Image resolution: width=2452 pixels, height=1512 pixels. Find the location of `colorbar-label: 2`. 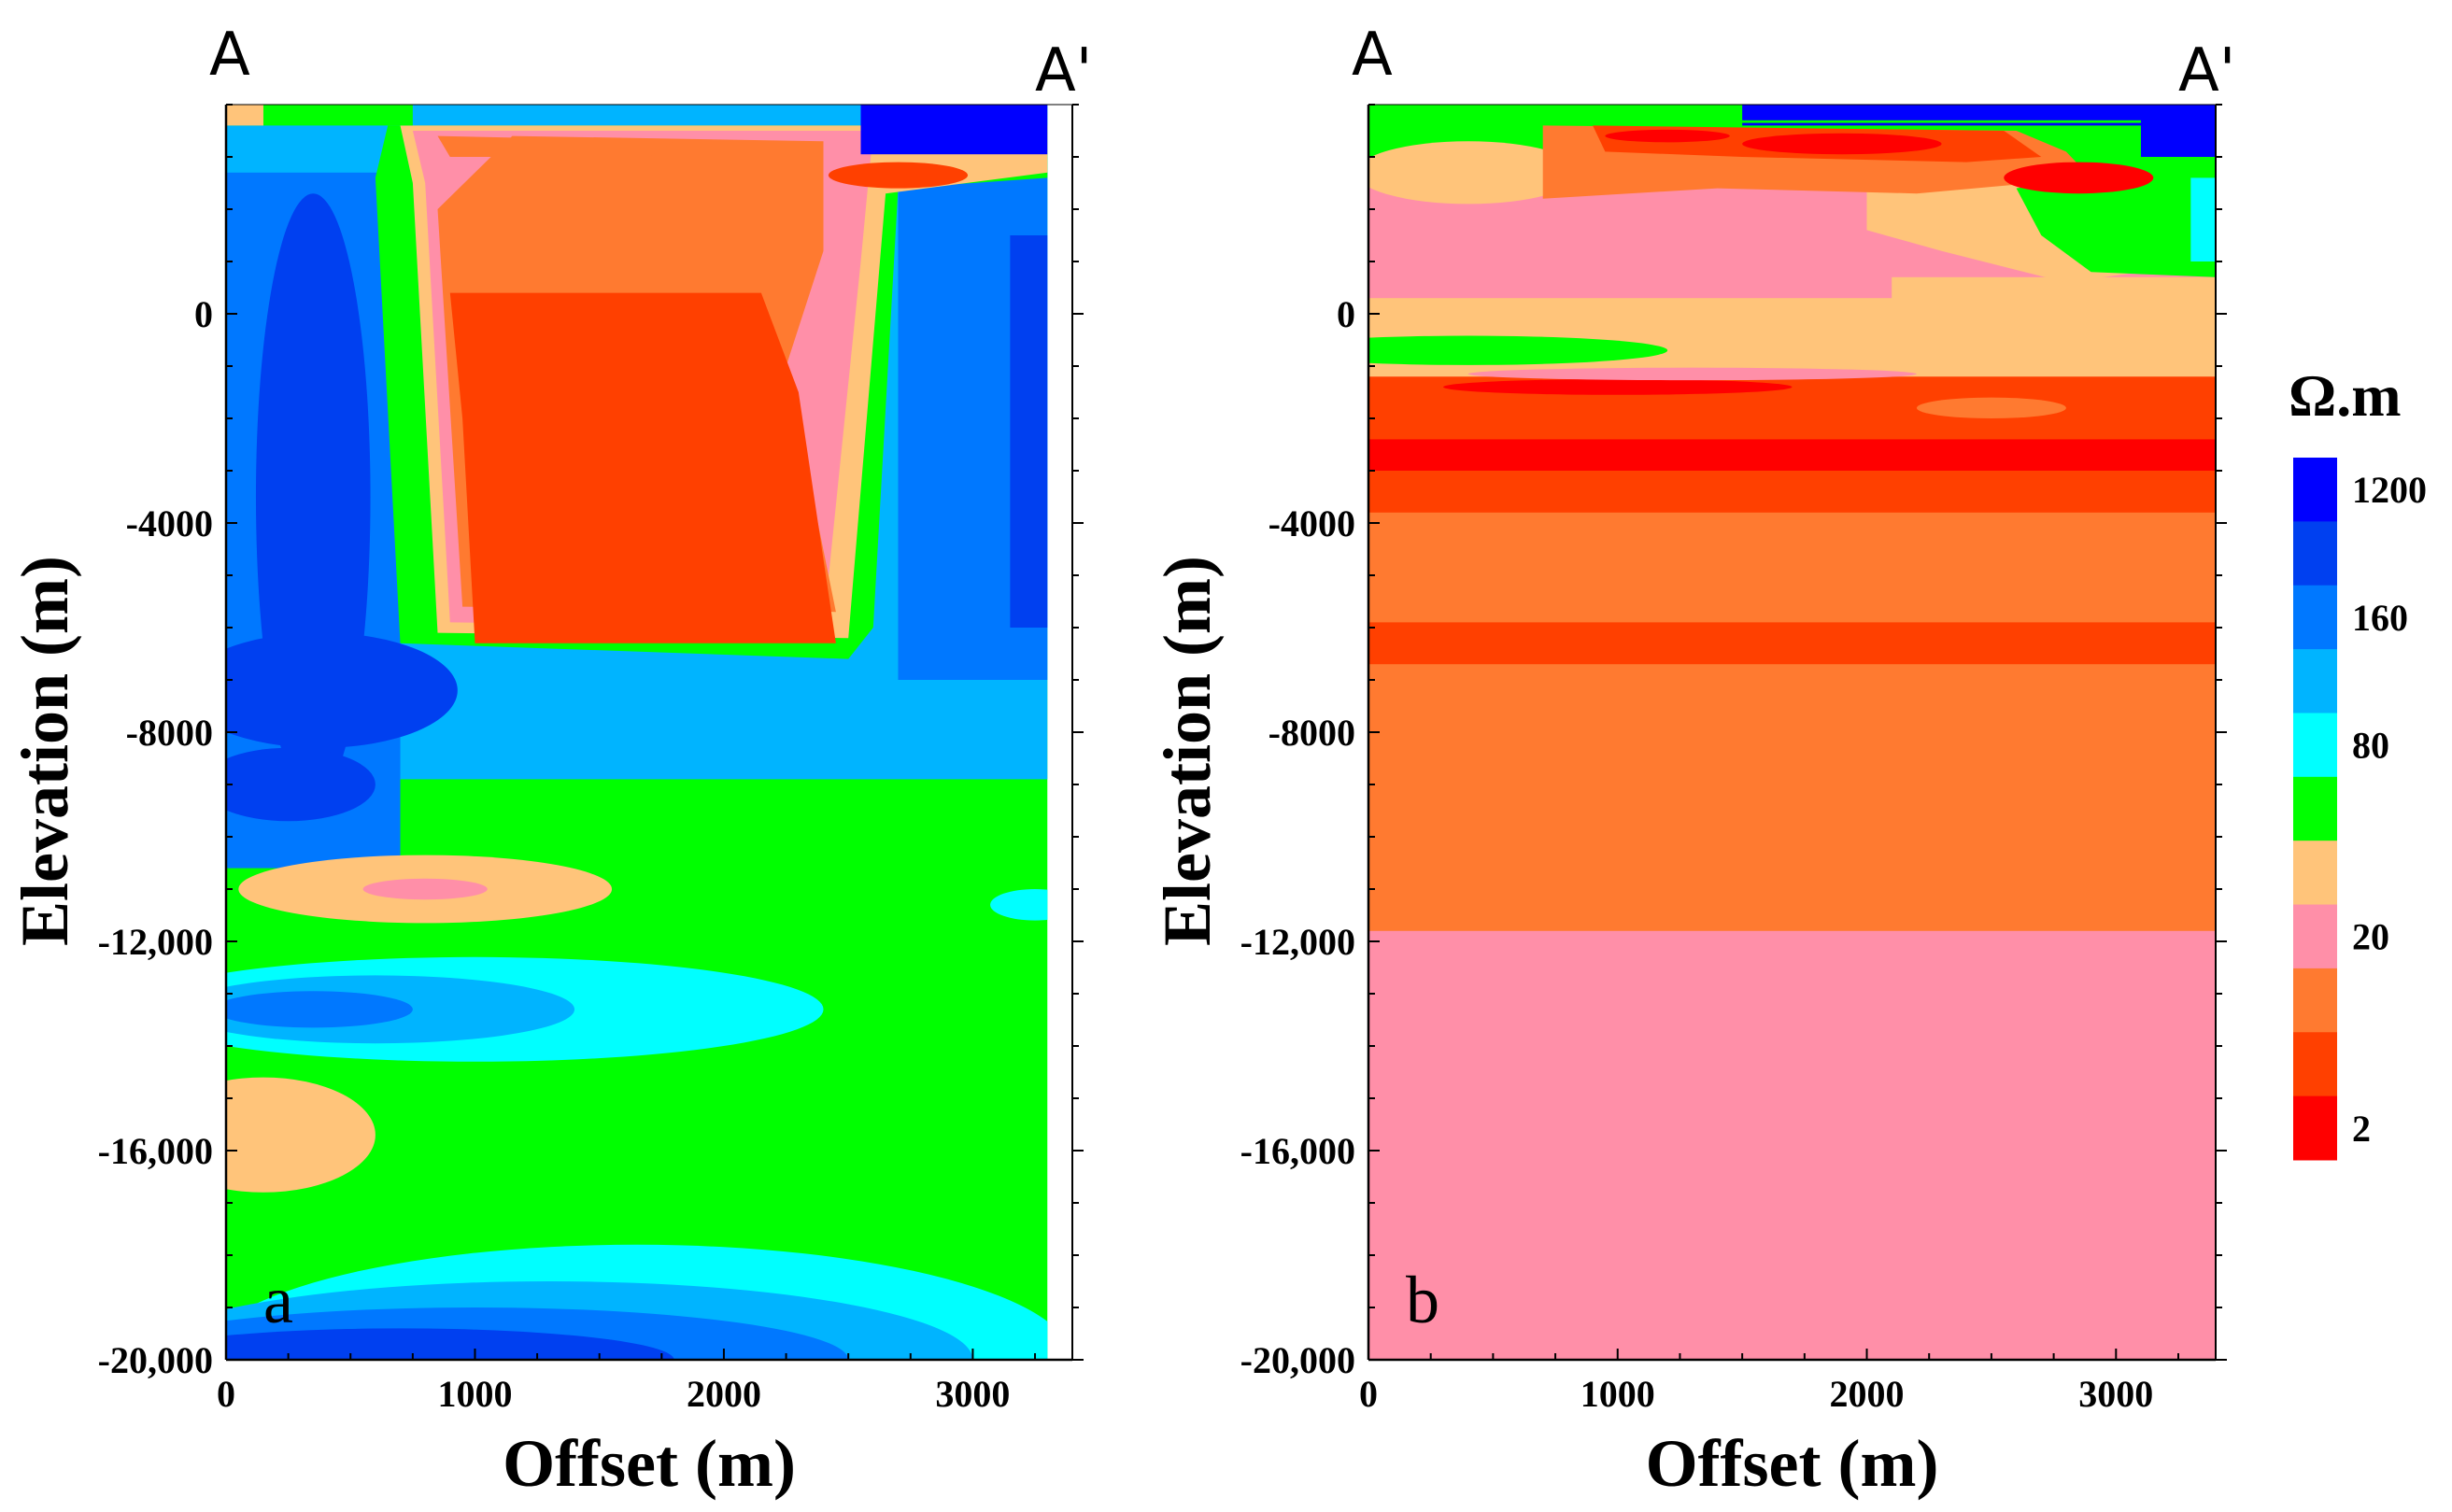

colorbar-label: 2 is located at coordinates (2361, 1129).